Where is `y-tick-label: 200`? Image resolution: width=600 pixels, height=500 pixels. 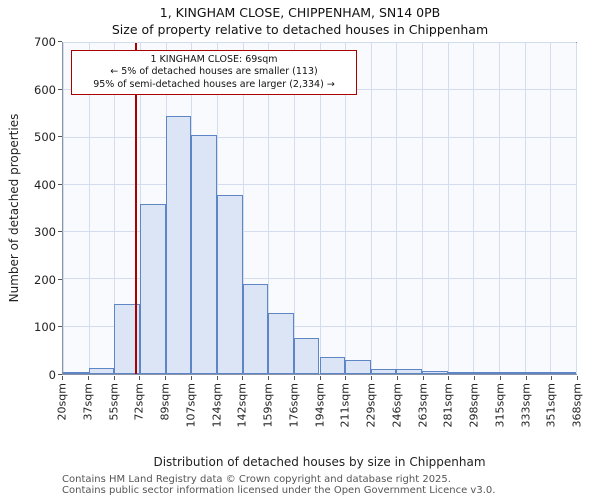 y-tick-label: 200 is located at coordinates (45, 279).